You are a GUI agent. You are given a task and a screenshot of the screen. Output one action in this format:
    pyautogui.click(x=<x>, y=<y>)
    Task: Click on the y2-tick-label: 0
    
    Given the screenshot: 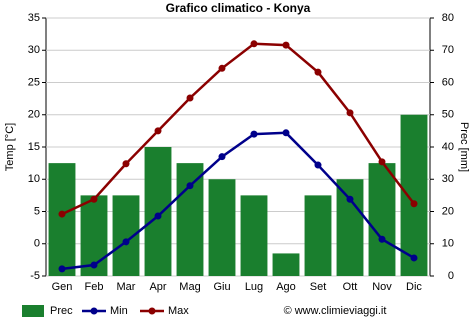 What is the action you would take?
    pyautogui.click(x=451, y=276)
    